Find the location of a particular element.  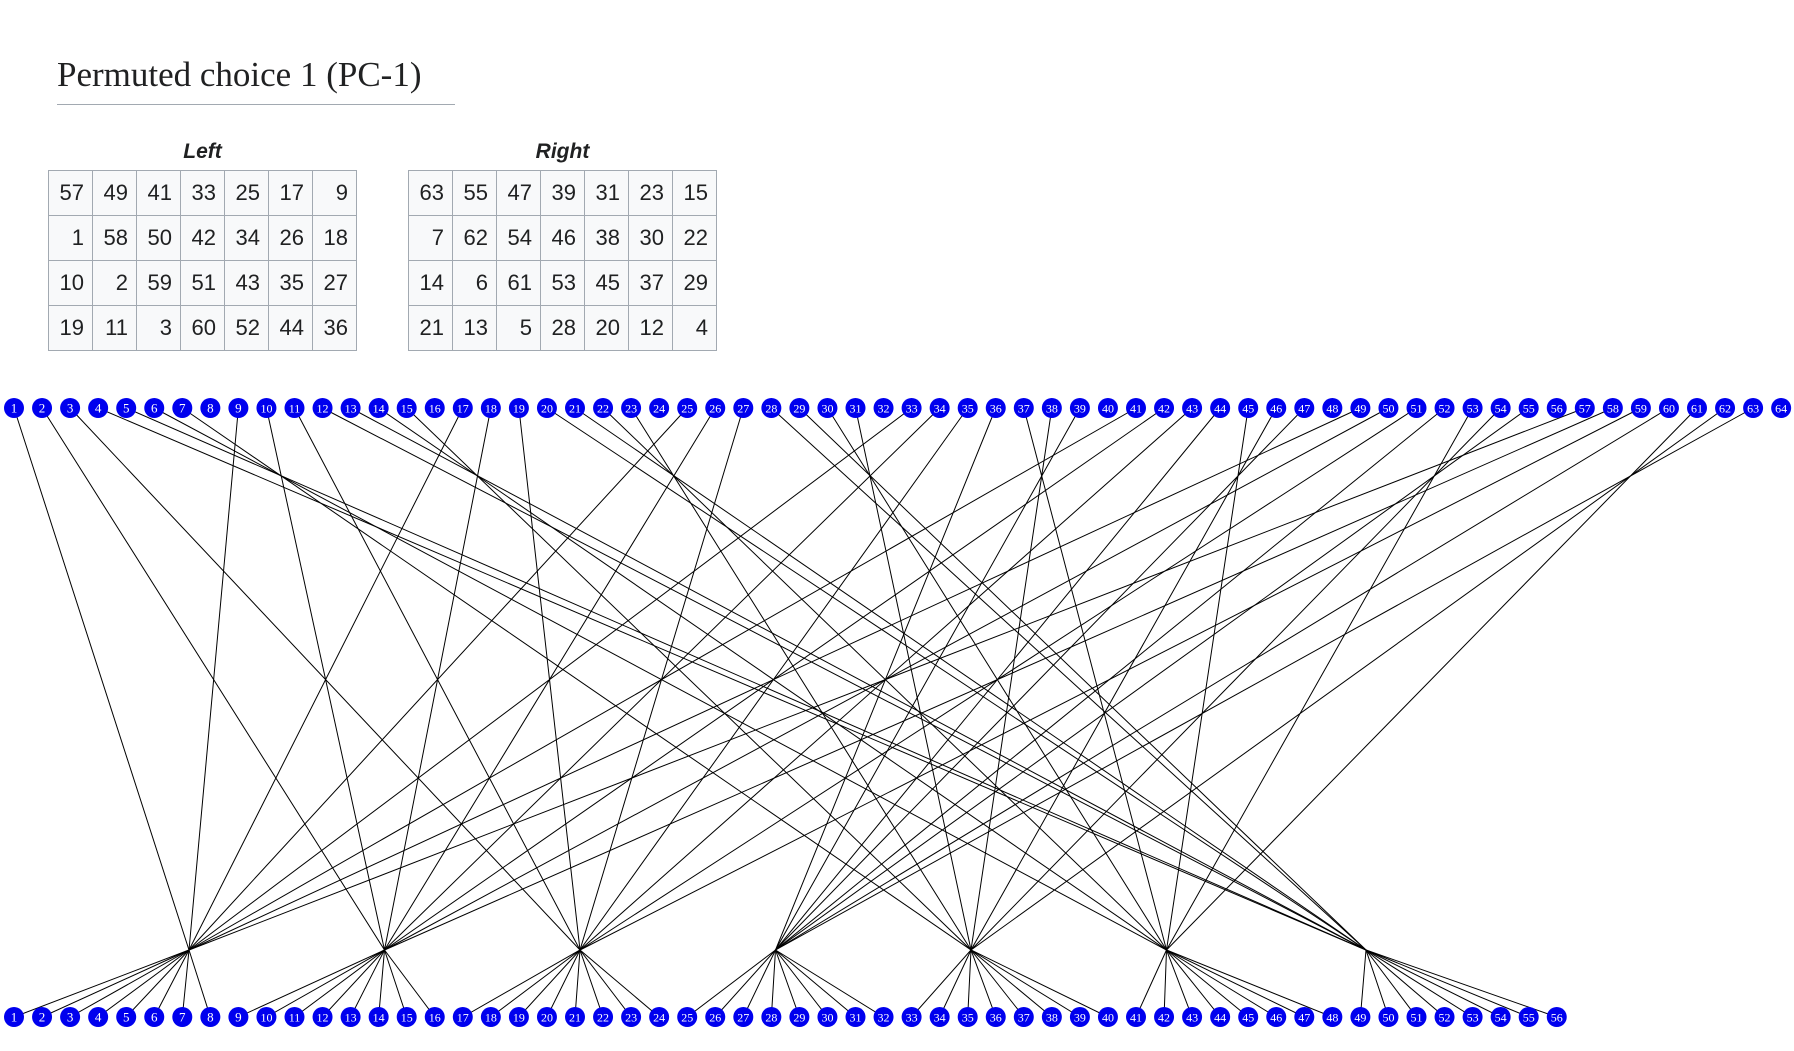

output-bit-node: 45 is located at coordinates (1248, 1017).